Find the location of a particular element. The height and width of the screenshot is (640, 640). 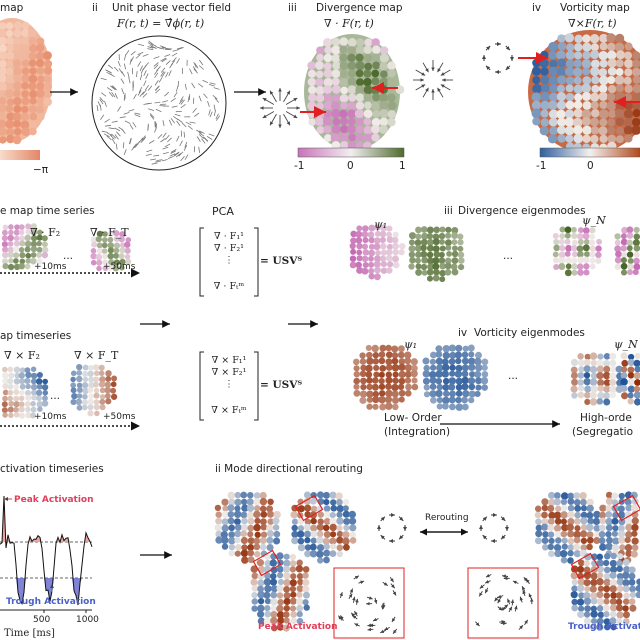

div-cbar-tick-mid: 0 is located at coordinates (350, 166).